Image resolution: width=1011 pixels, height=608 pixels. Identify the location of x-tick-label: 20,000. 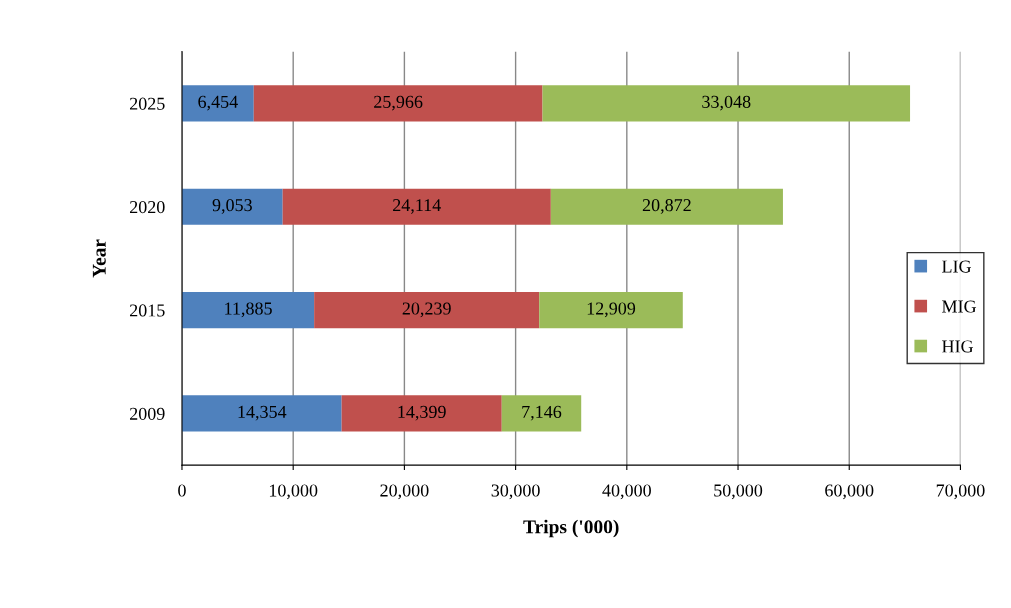
(404, 492).